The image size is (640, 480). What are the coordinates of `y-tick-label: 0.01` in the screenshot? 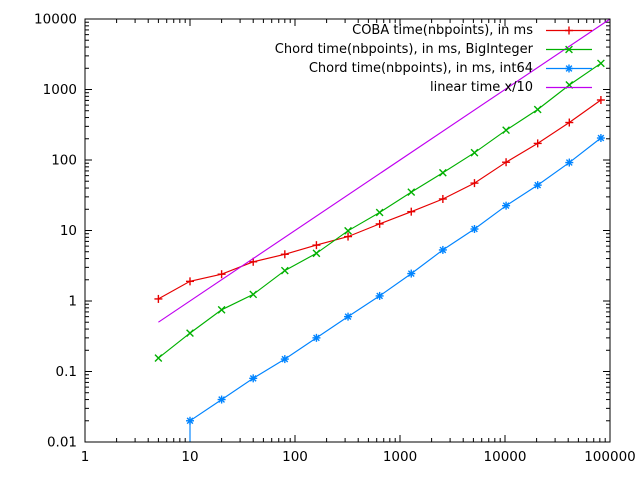 It's located at (62, 443).